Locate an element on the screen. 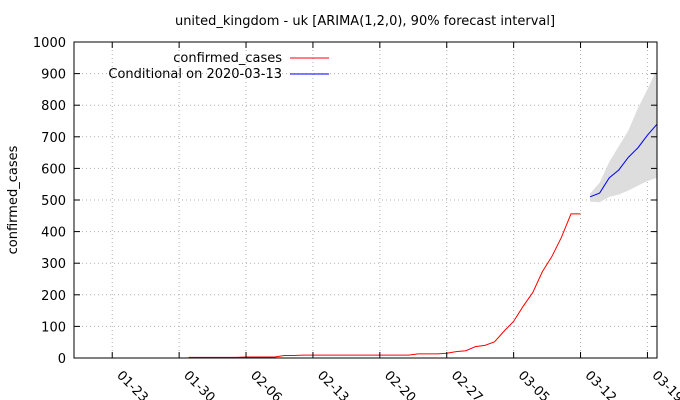 The width and height of the screenshot is (680, 400). y-tick-label: 400 is located at coordinates (53, 233).